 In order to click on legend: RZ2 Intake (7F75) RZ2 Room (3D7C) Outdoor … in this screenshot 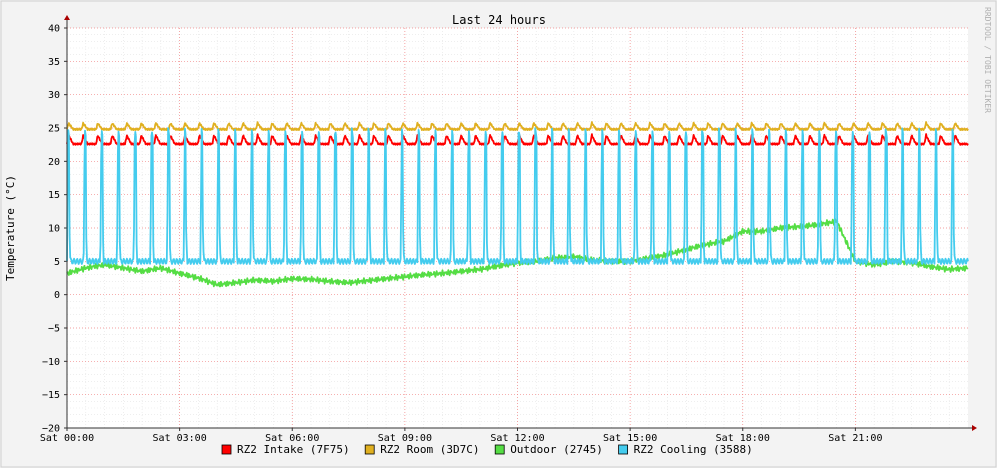, I will do `click(487, 449)`.